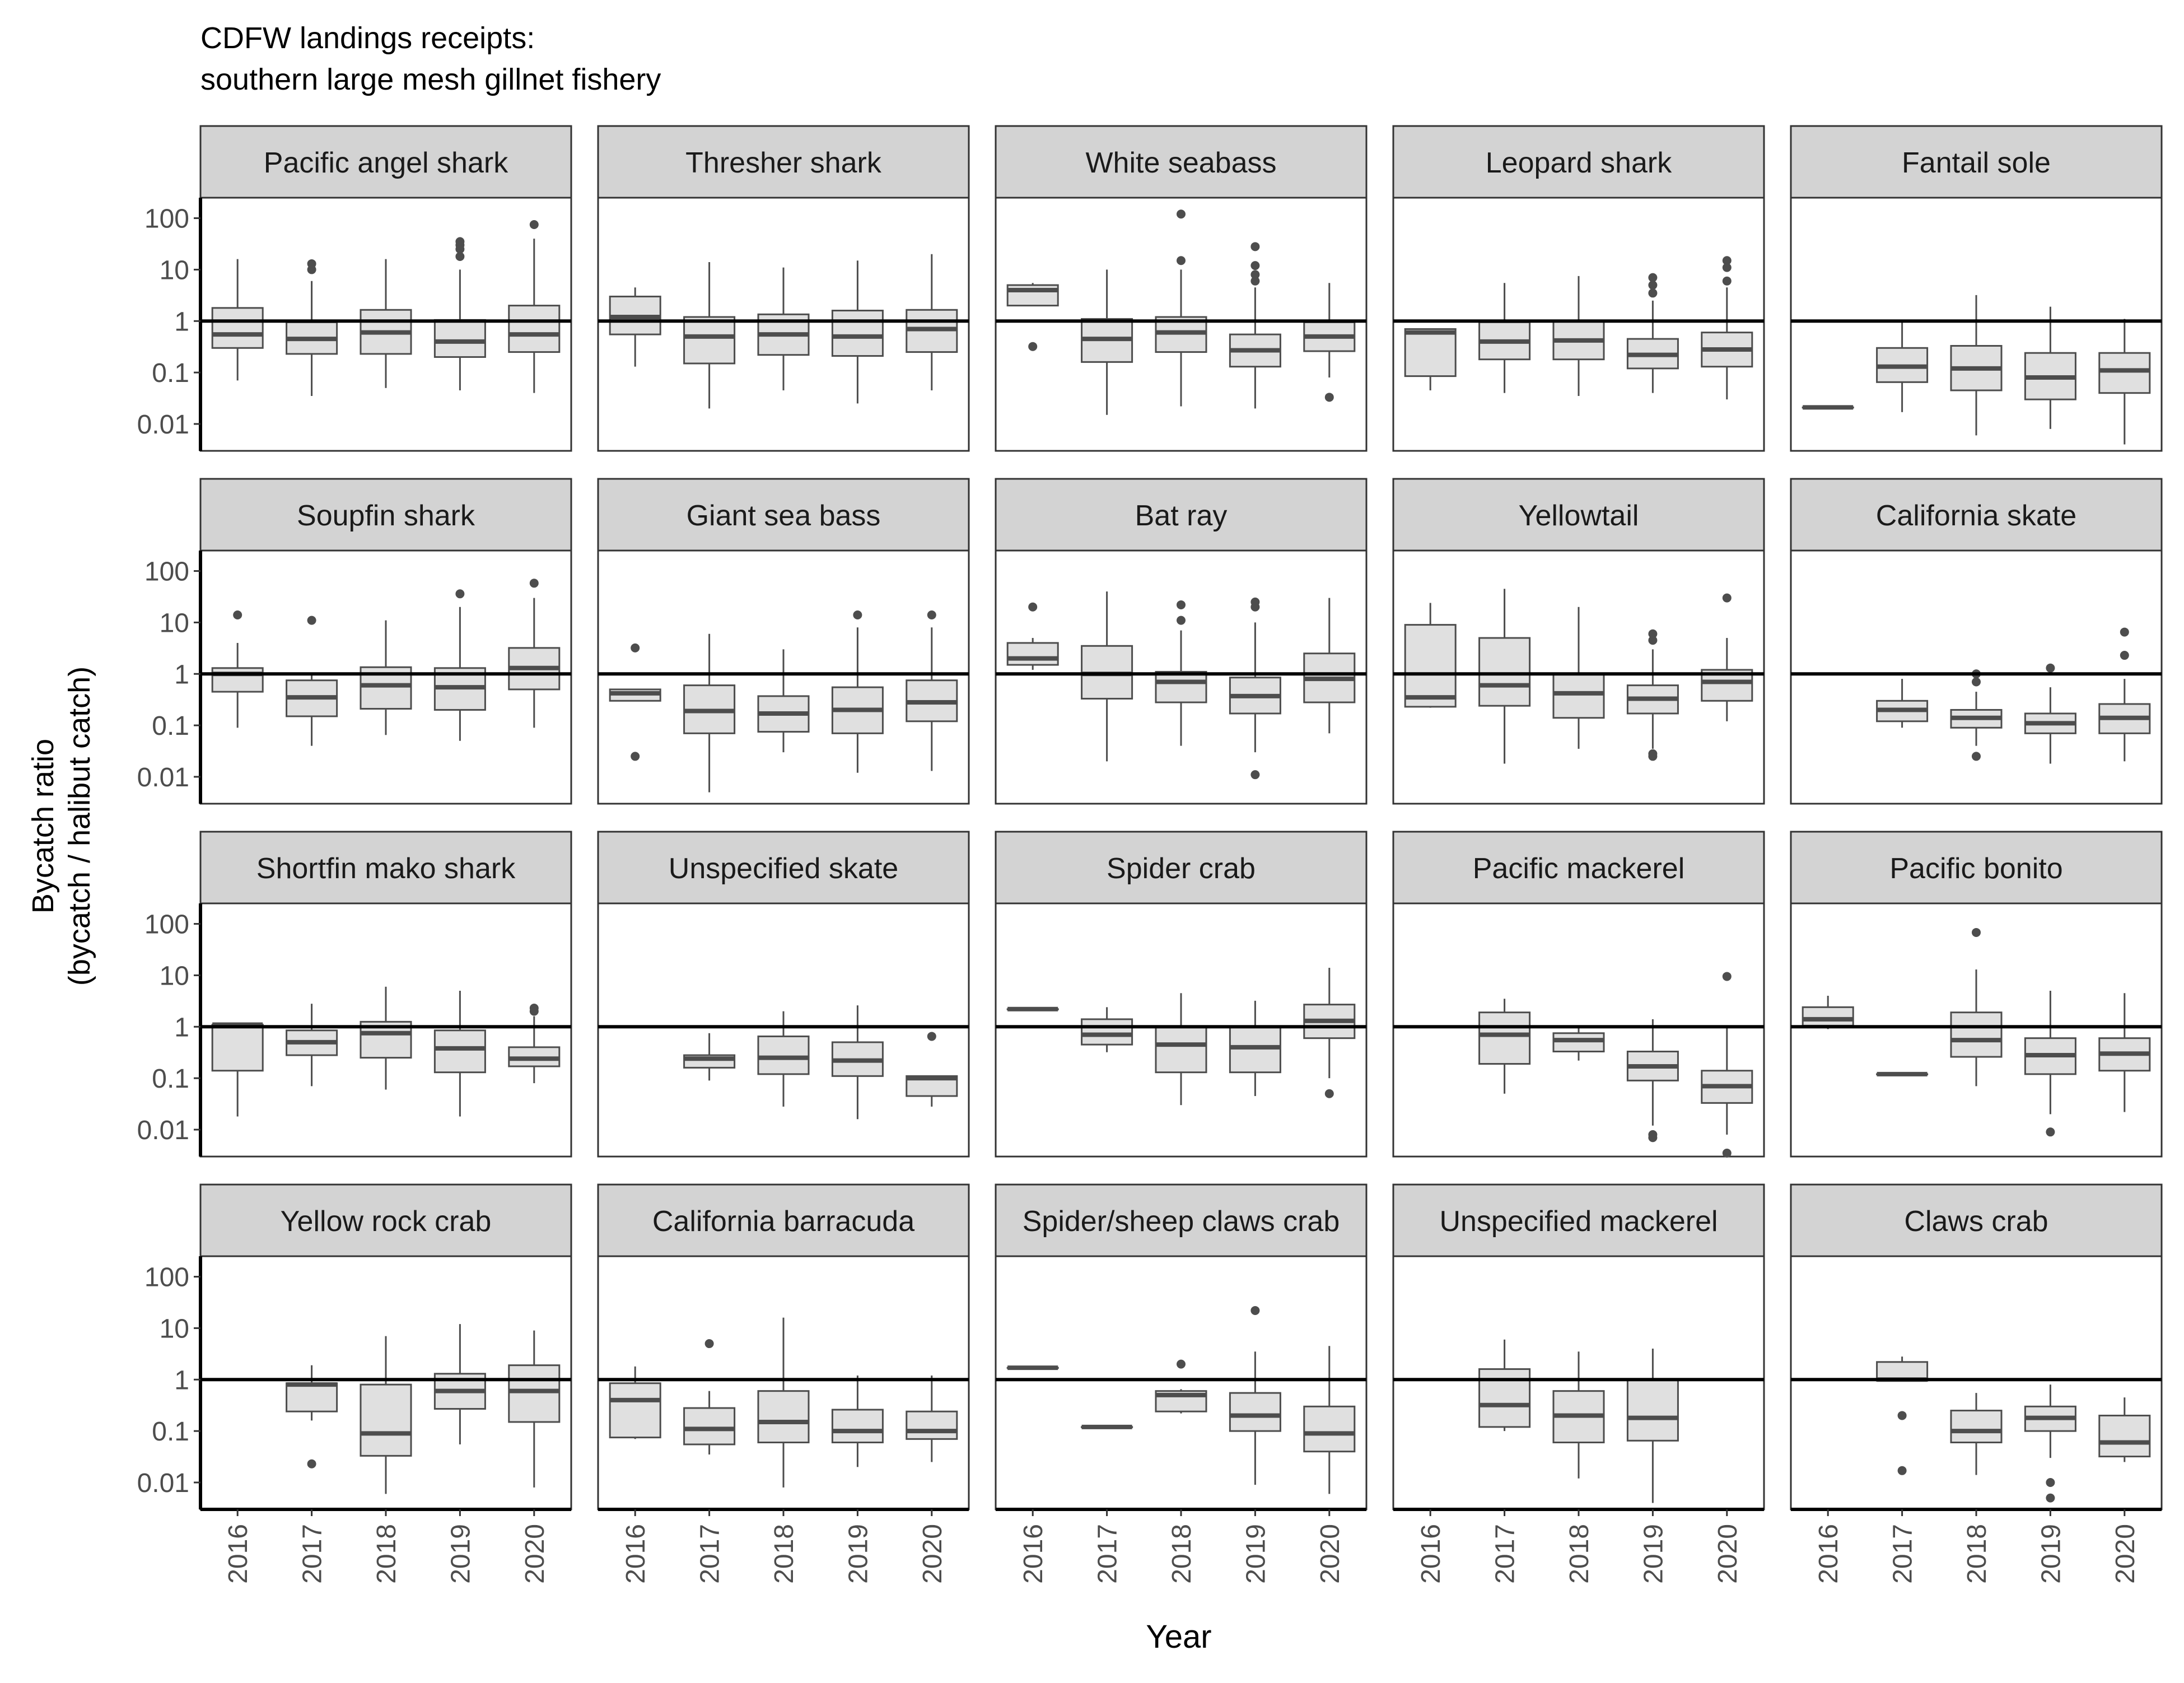 This screenshot has height=1683, width=2184. Describe the element at coordinates (355, 995) in the screenshot. I see `panel-10: Shortfin mako shark 100 10 1 0.1 0.01` at that location.